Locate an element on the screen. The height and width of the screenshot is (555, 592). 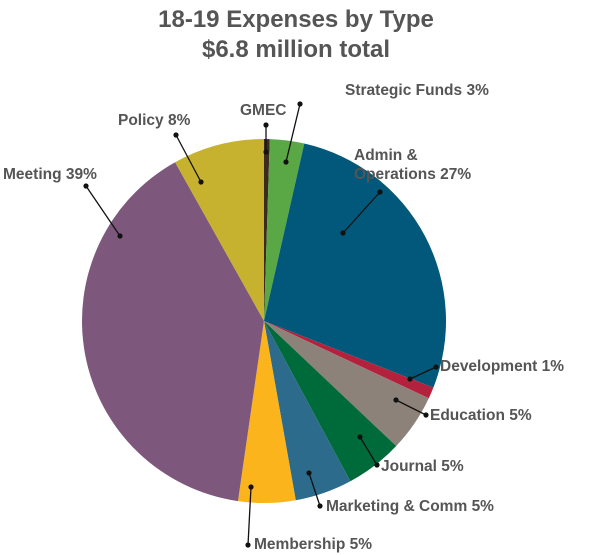
slice-label: Strategic Funds 3% is located at coordinates (417, 90).